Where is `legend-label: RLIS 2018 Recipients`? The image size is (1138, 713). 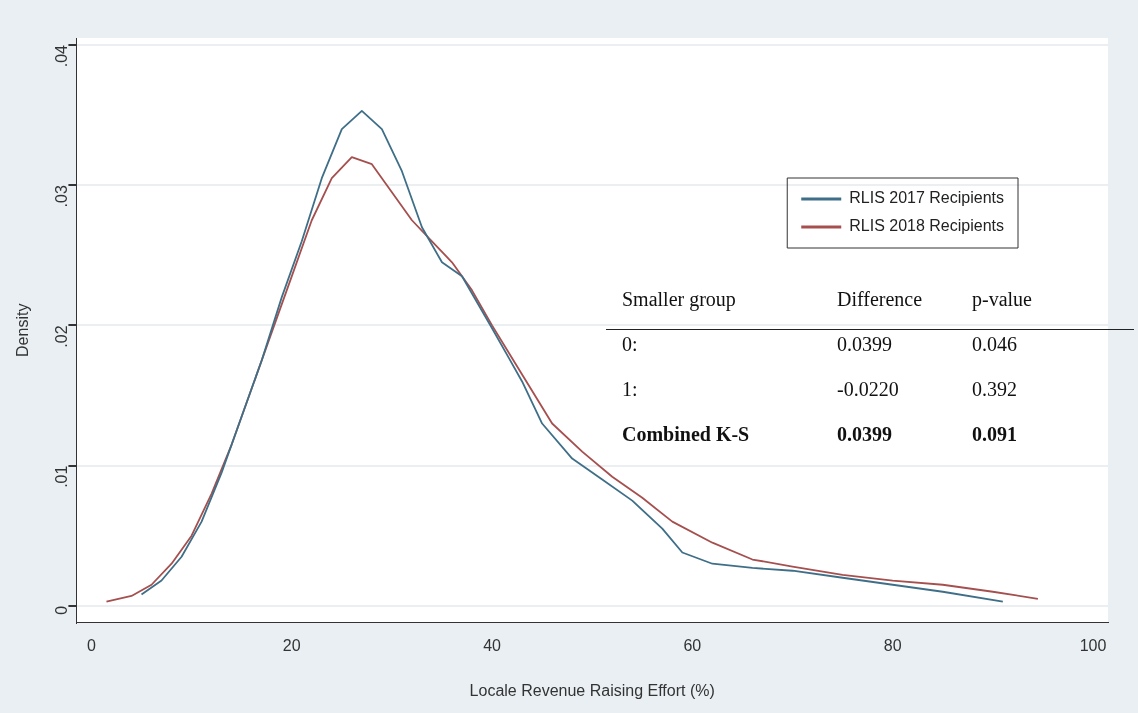 legend-label: RLIS 2018 Recipients is located at coordinates (927, 226).